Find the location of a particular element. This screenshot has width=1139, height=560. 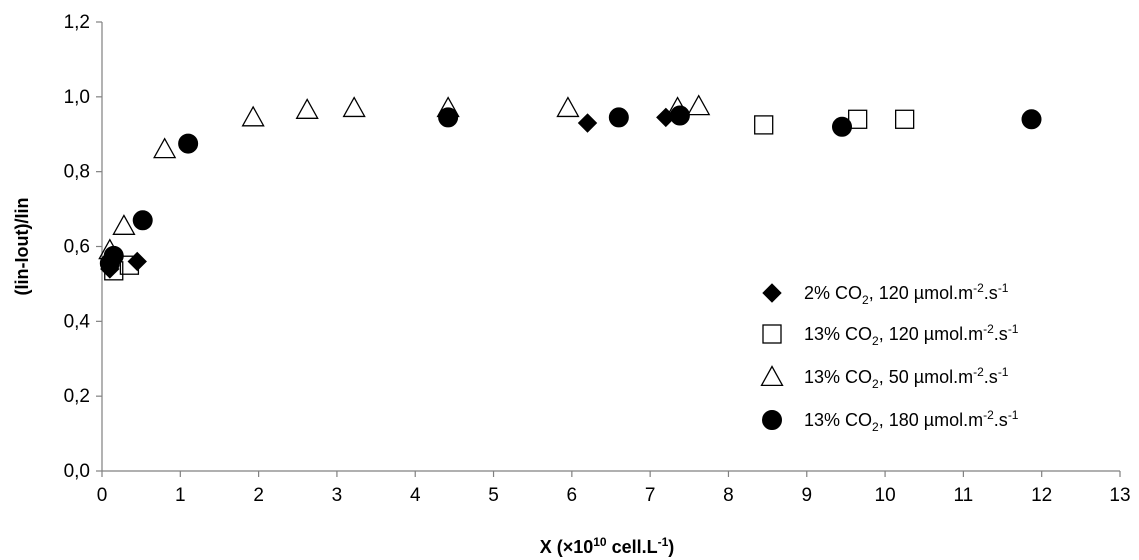

legend-label: 13% CO2, 50 µmol.m-2.s-1 is located at coordinates (906, 378).